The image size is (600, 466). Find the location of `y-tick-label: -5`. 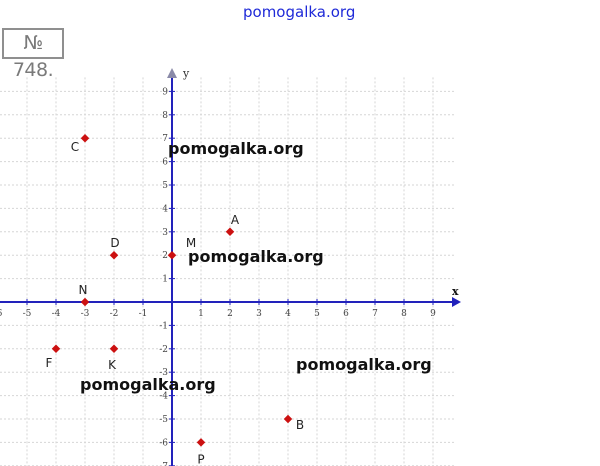

y-tick-label: -5 is located at coordinates (163, 420).